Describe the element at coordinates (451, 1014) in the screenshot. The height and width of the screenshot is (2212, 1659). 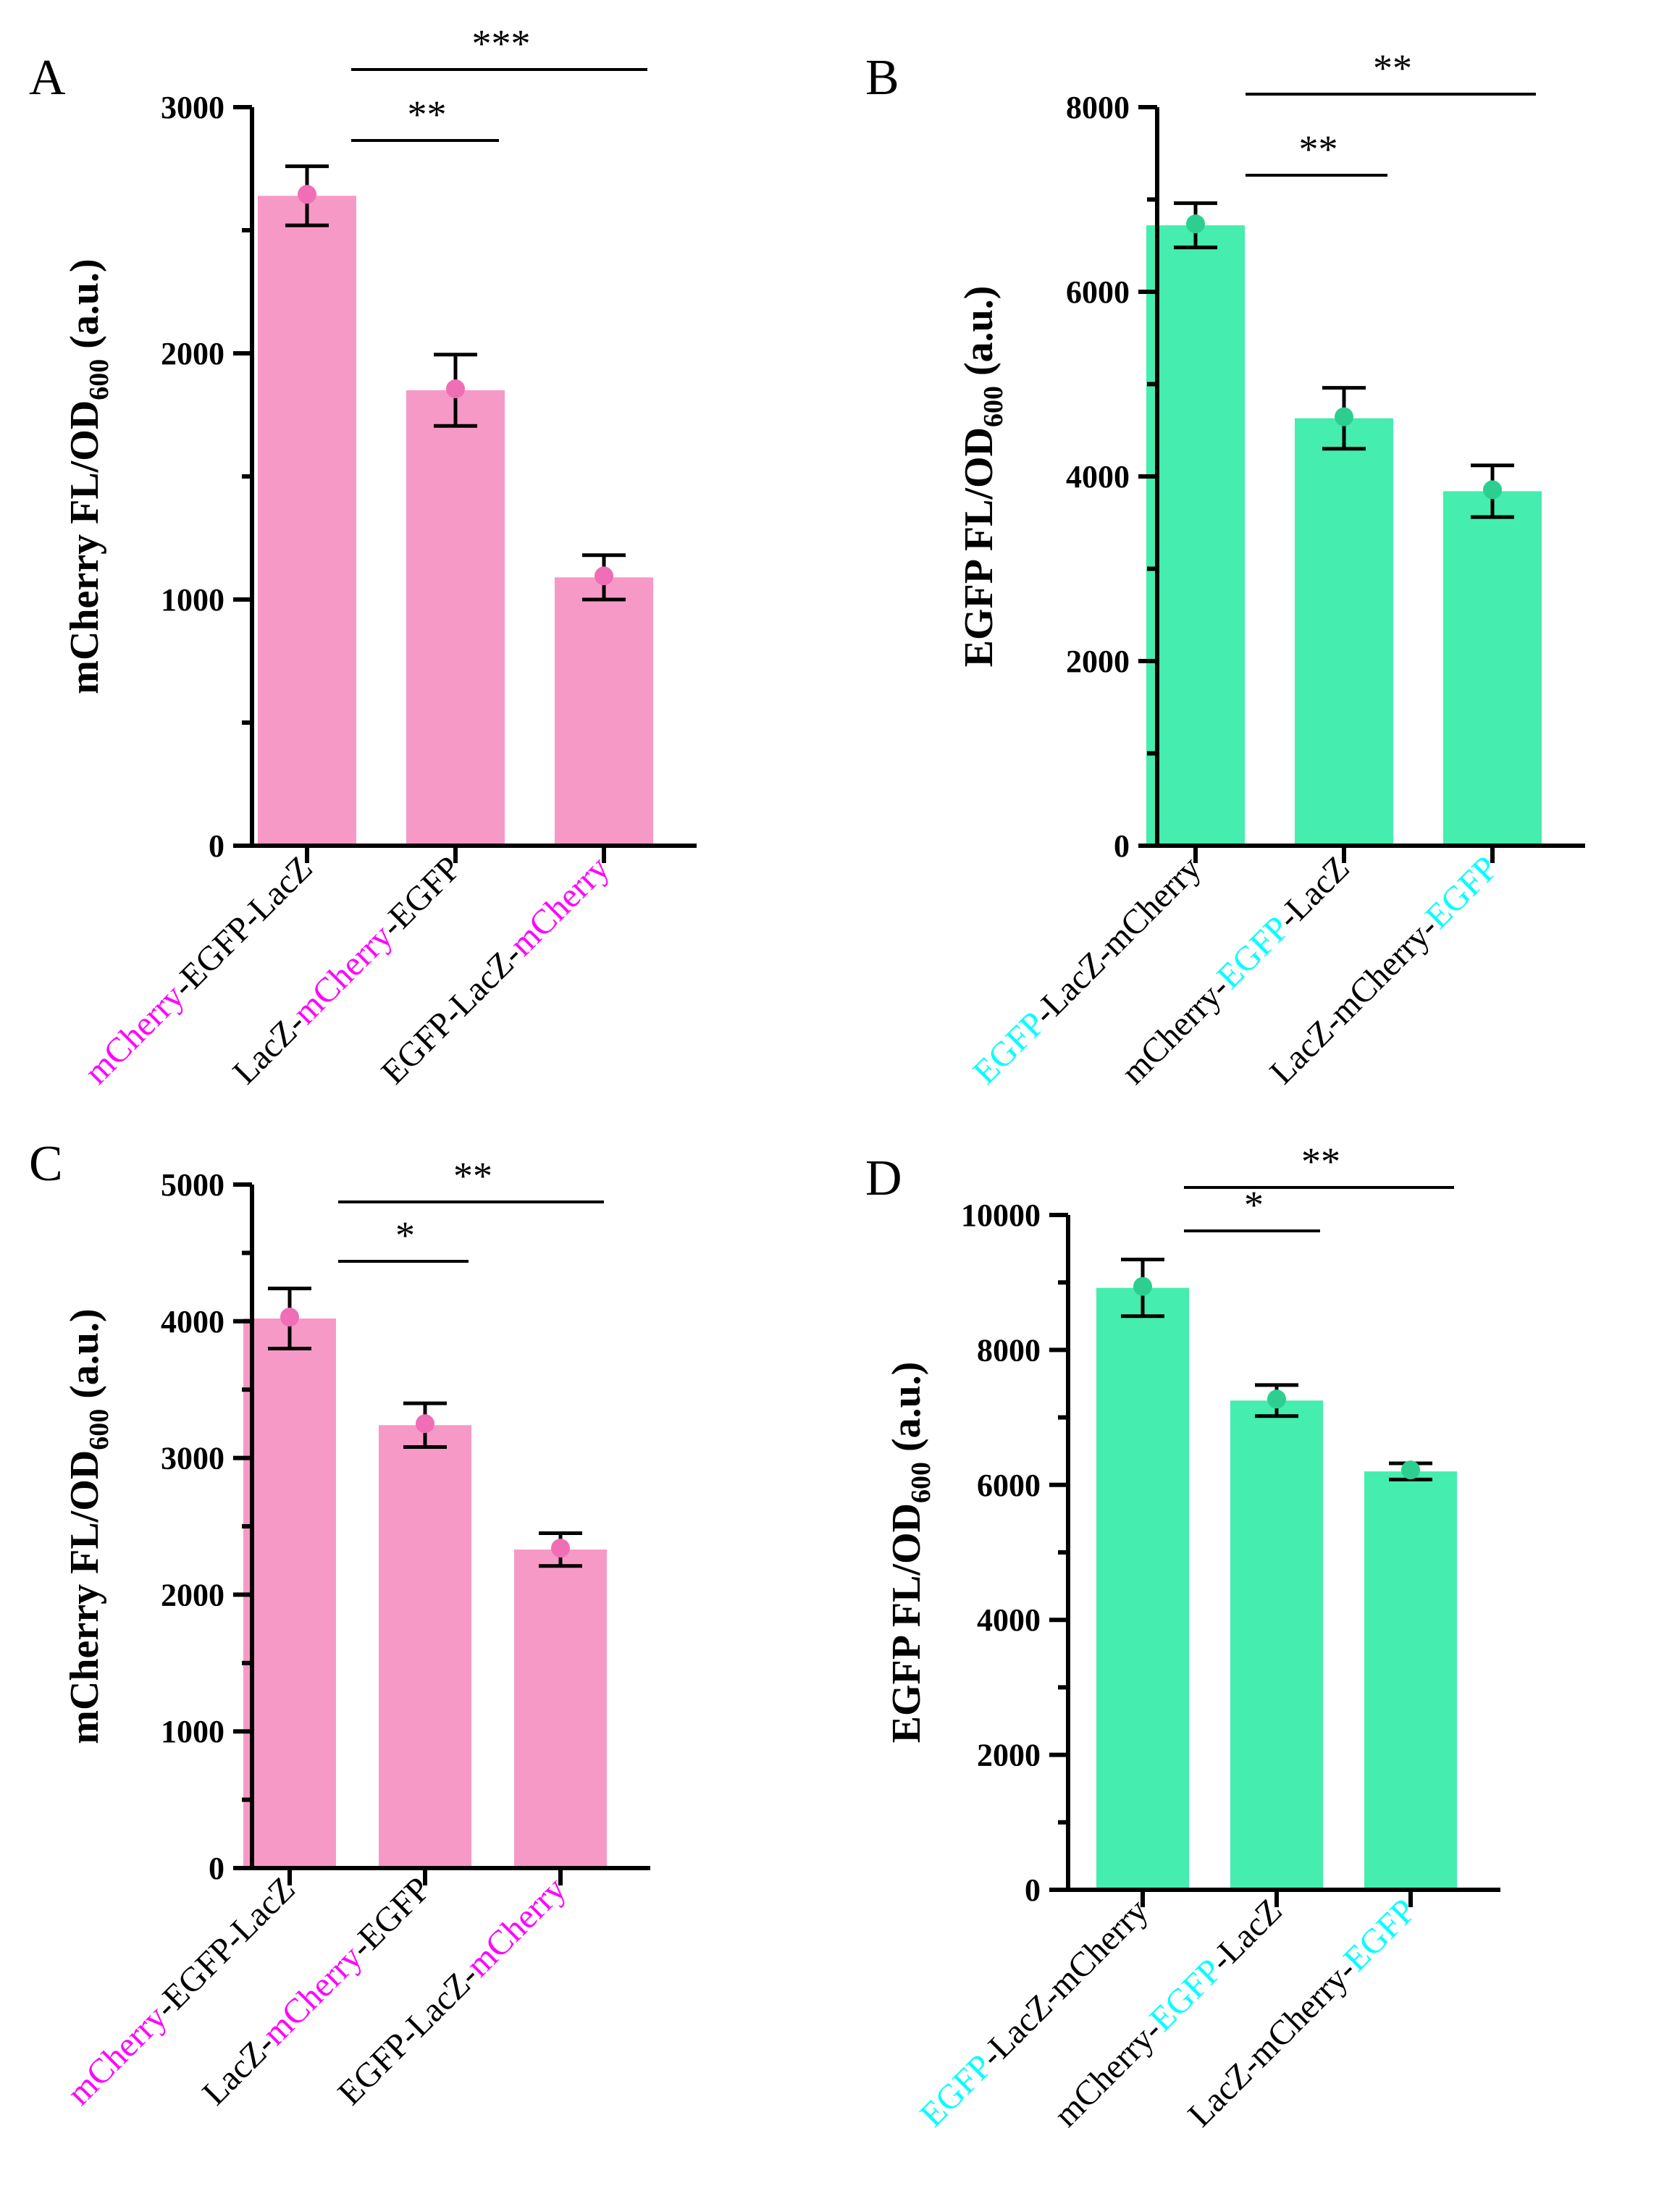
I see `category-label-part: EGFP-LacZ-` at that location.